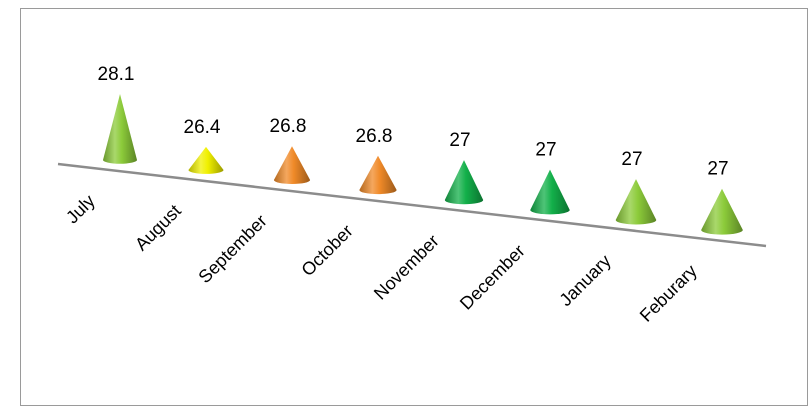  I want to click on cone-mark-october, so click(378, 175).